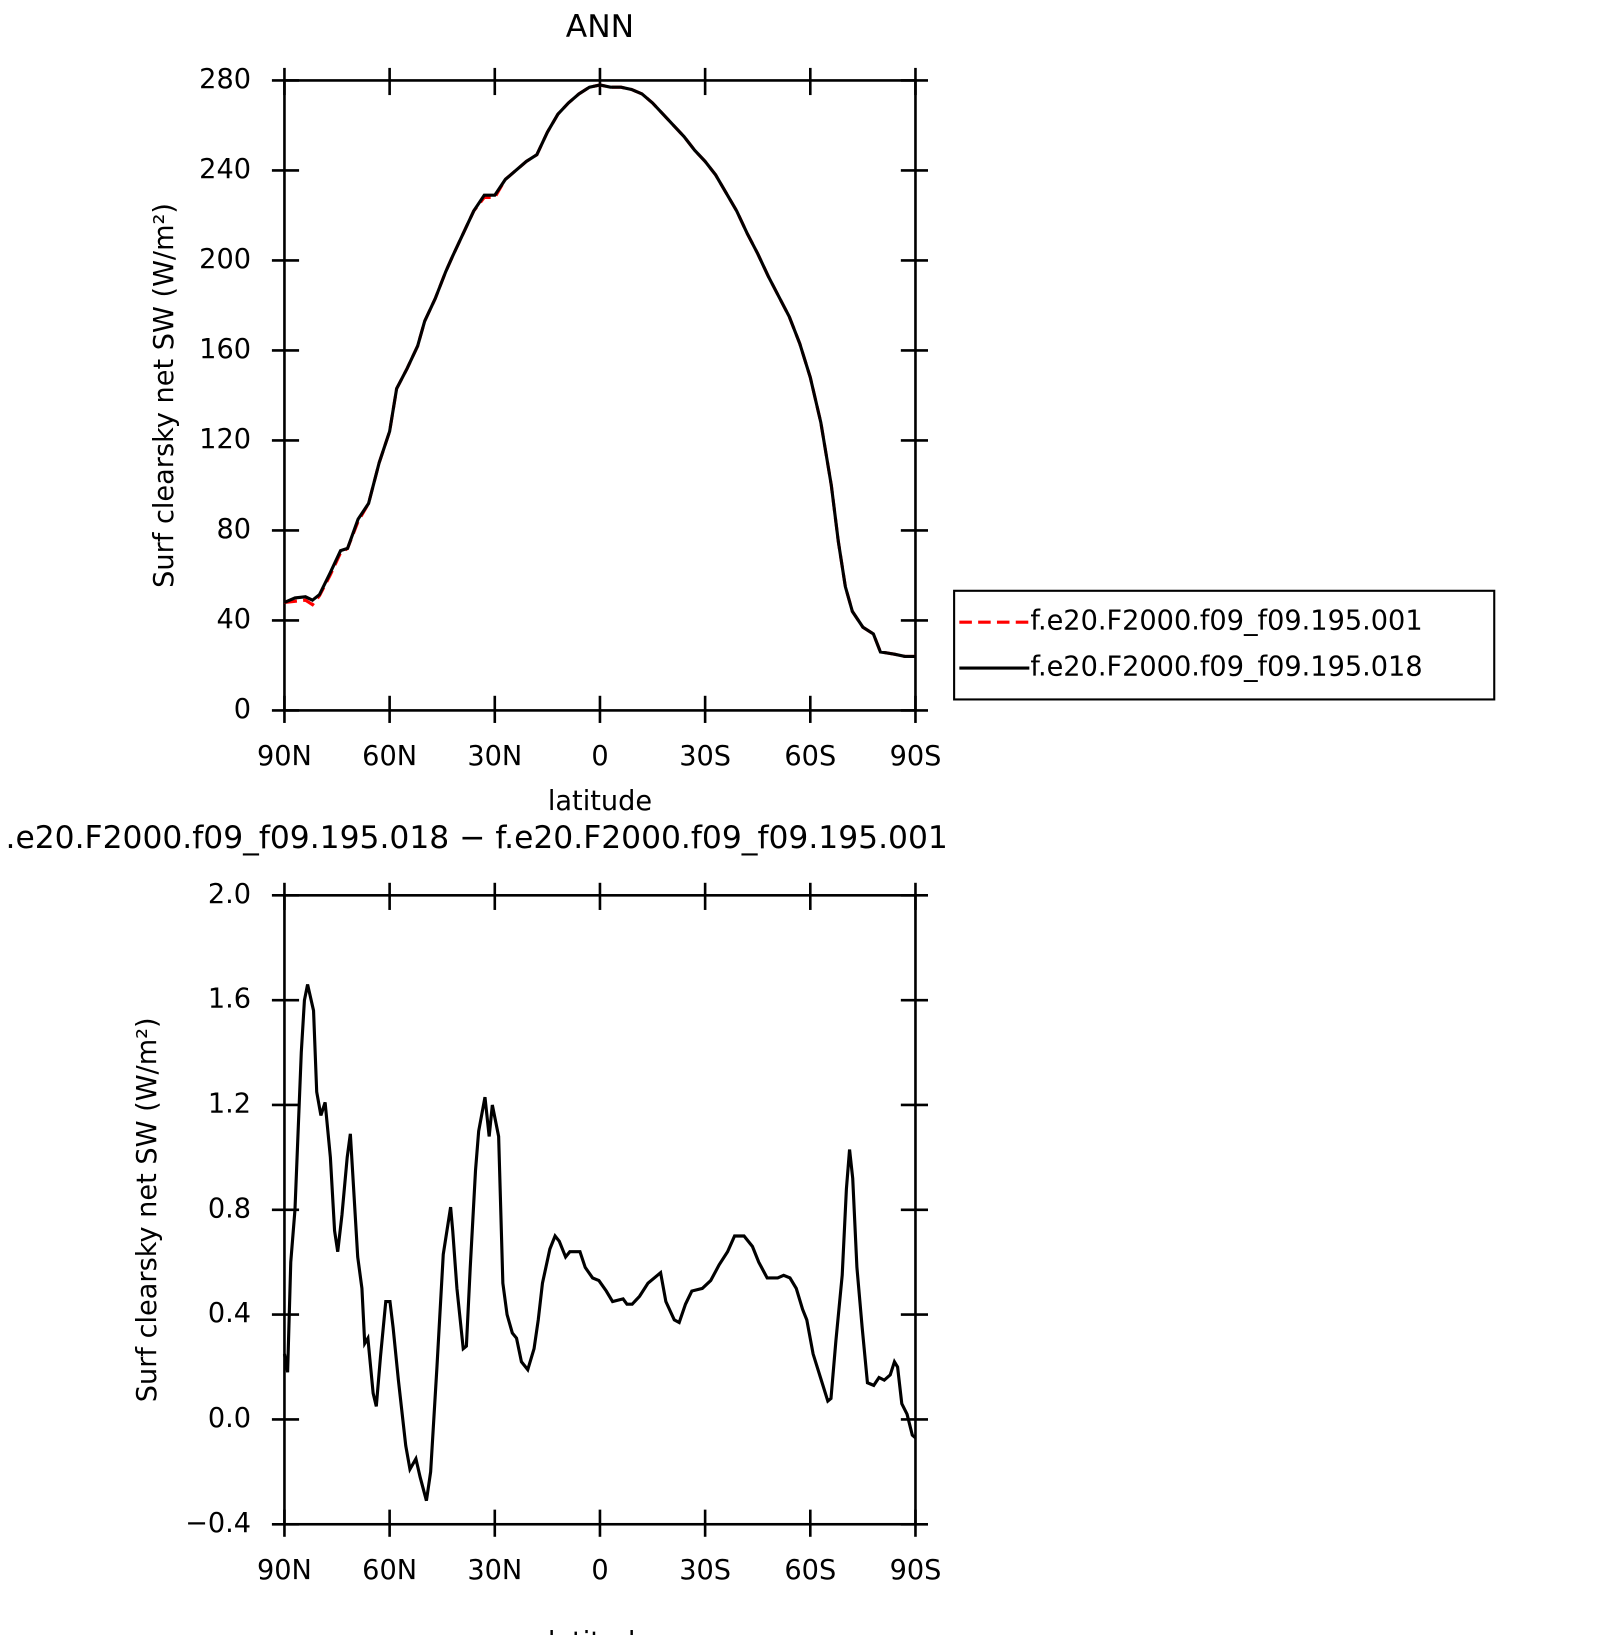 The image size is (1599, 1640). I want to click on y-tick-label: 0.4, so click(229, 1313).